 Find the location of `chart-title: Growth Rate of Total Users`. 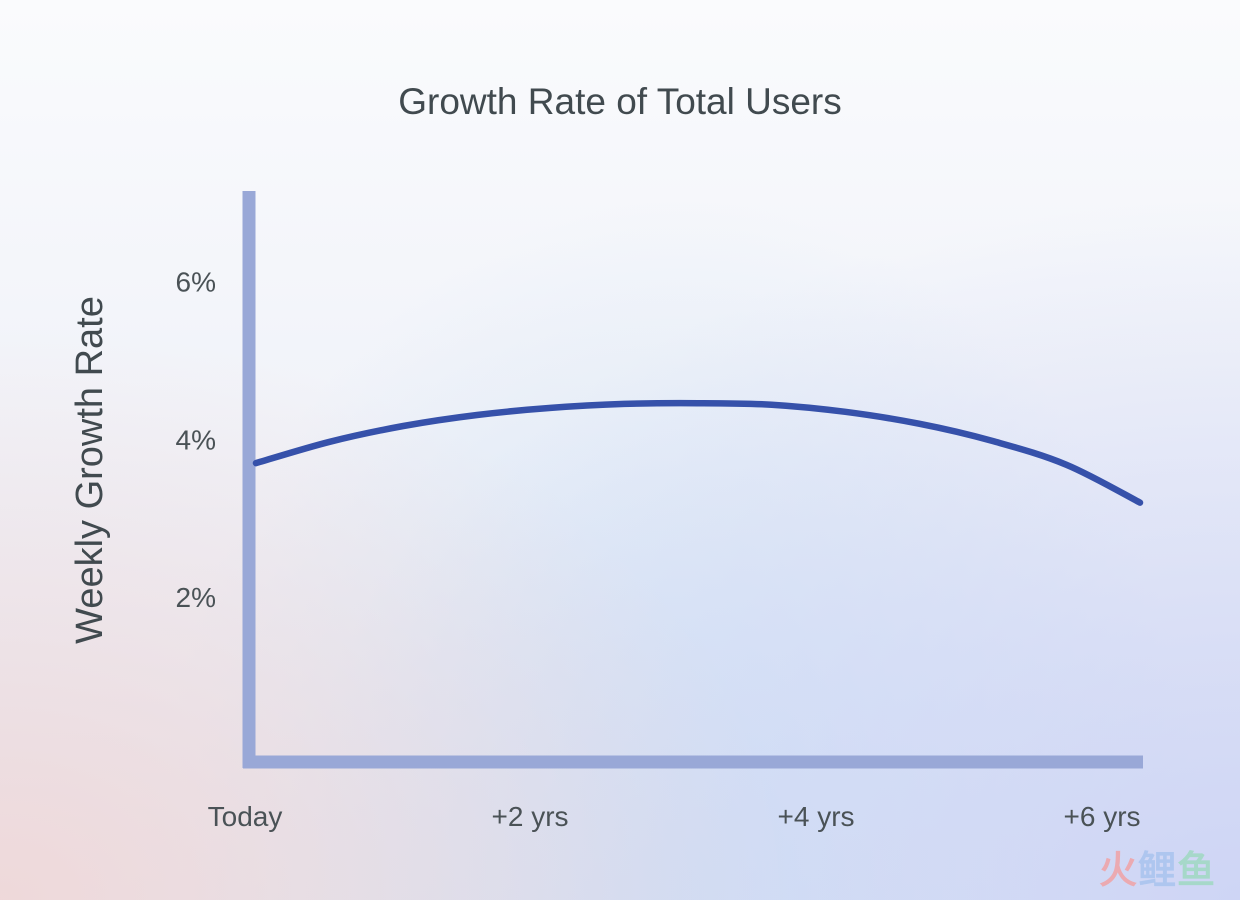

chart-title: Growth Rate of Total Users is located at coordinates (620, 101).